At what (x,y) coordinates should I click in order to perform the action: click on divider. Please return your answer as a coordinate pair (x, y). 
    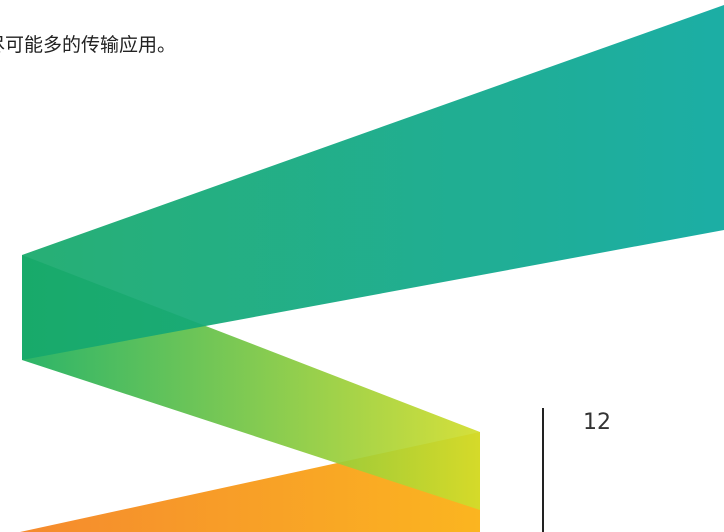
    Looking at the image, I should click on (543, 470).